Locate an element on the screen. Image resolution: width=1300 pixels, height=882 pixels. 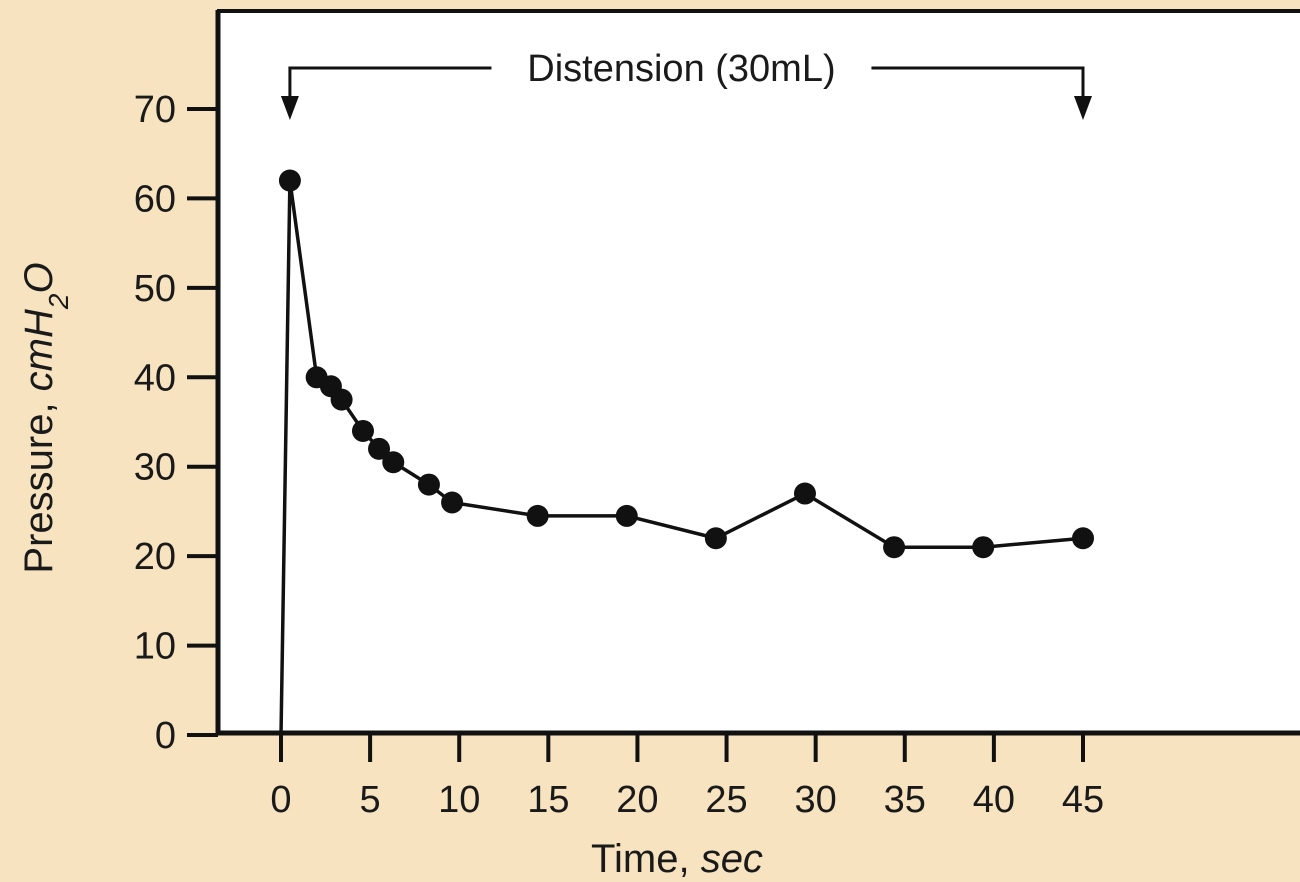
x-tick-label: 40 is located at coordinates (994, 800).